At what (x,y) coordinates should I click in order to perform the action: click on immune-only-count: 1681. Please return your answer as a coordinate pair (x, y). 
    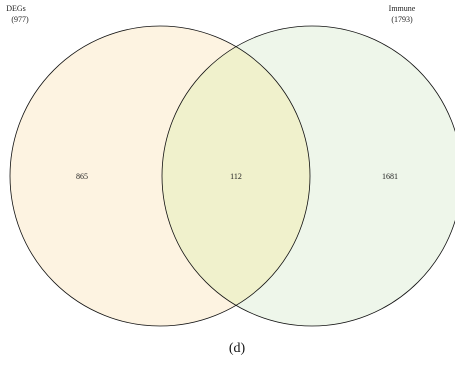
    Looking at the image, I should click on (390, 176).